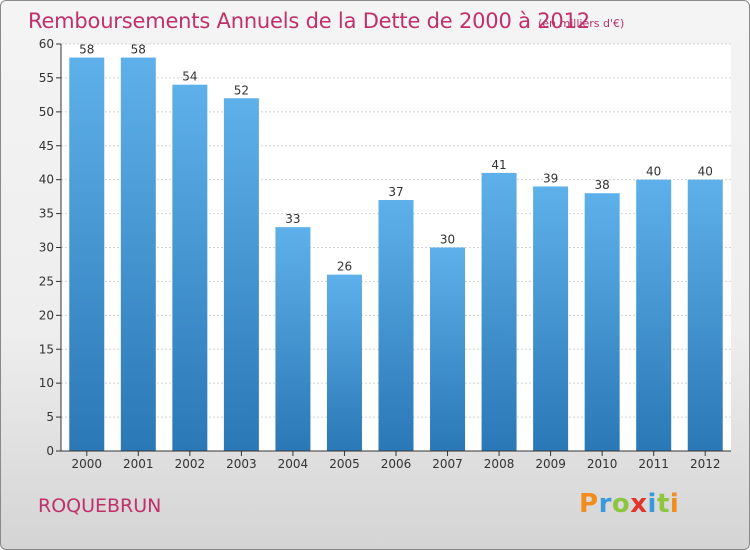  What do you see at coordinates (705, 464) in the screenshot?
I see `x-tick-label: 2012` at bounding box center [705, 464].